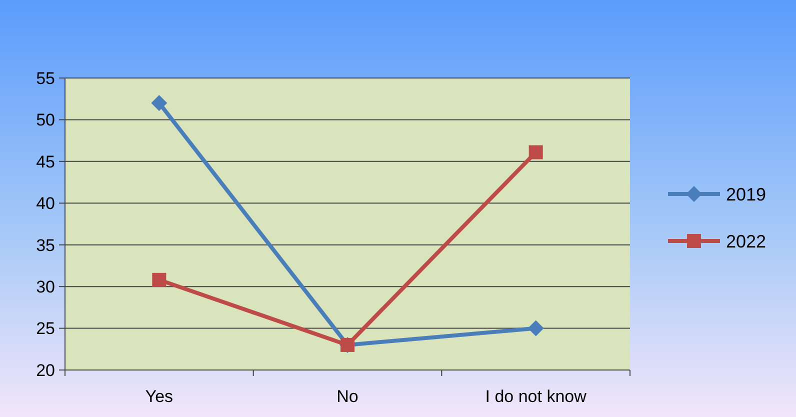 Image resolution: width=796 pixels, height=417 pixels. What do you see at coordinates (45, 370) in the screenshot?
I see `y-tick-label: 20` at bounding box center [45, 370].